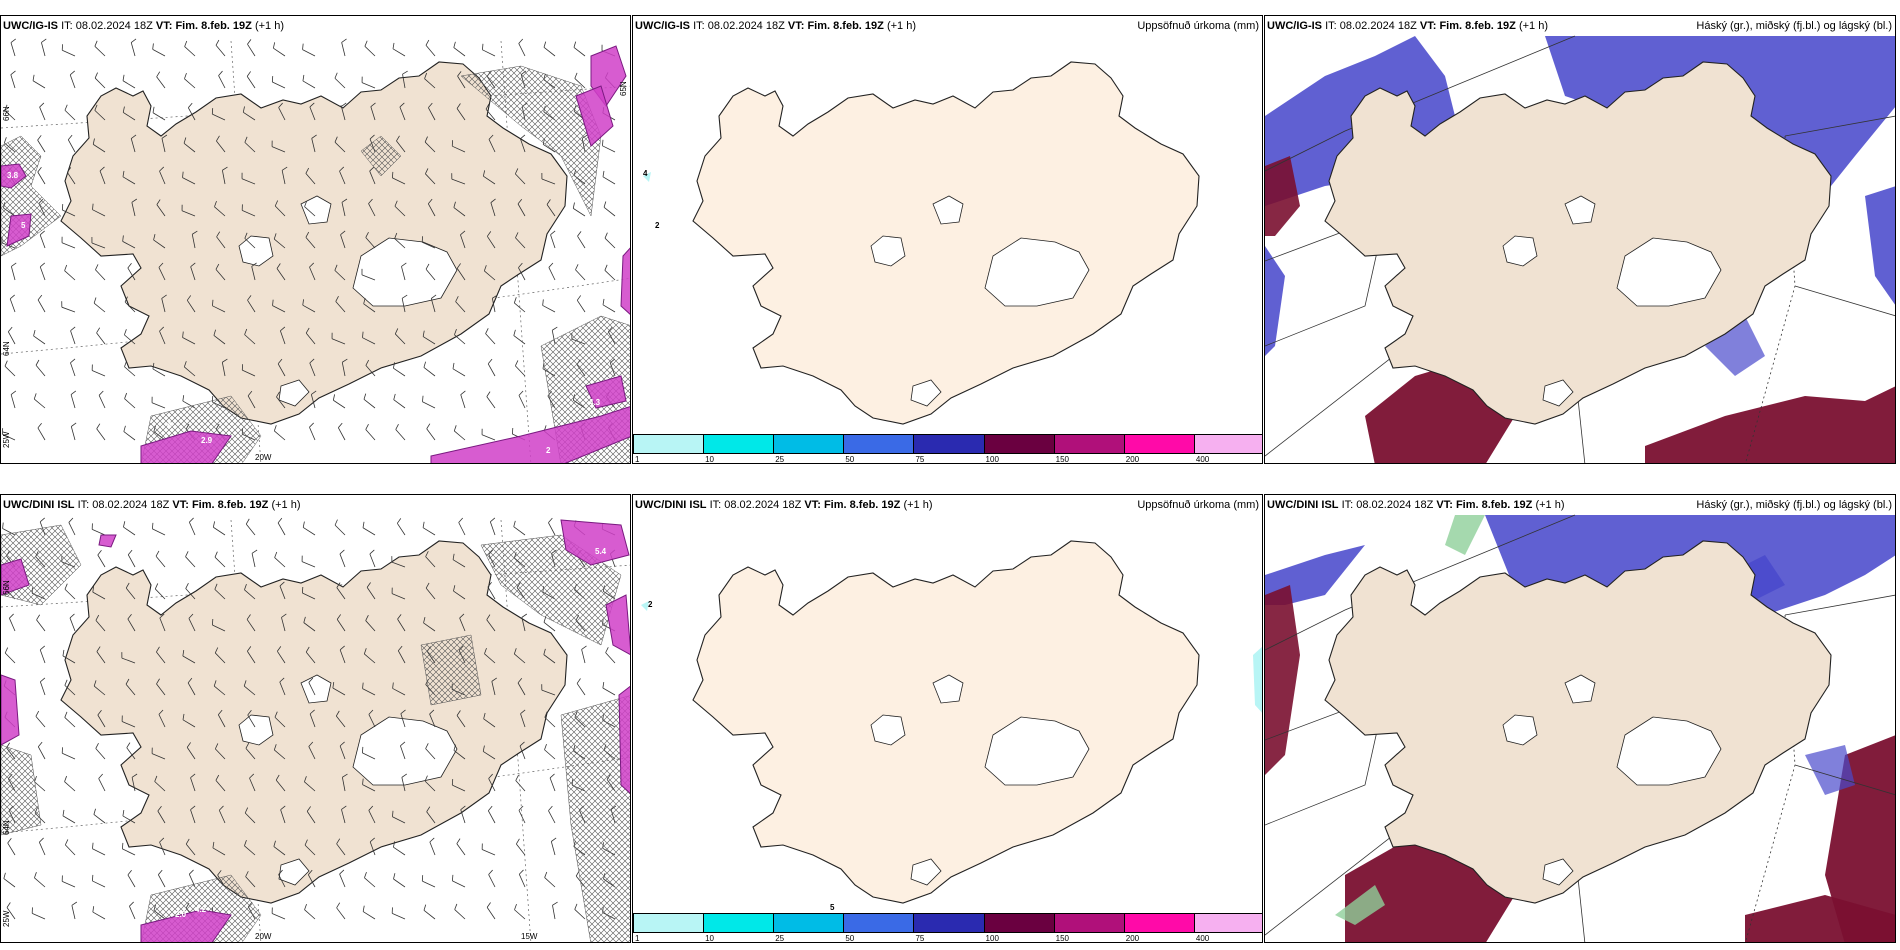  What do you see at coordinates (6, 827) in the screenshot?
I see `lat-label: 64N` at bounding box center [6, 827].